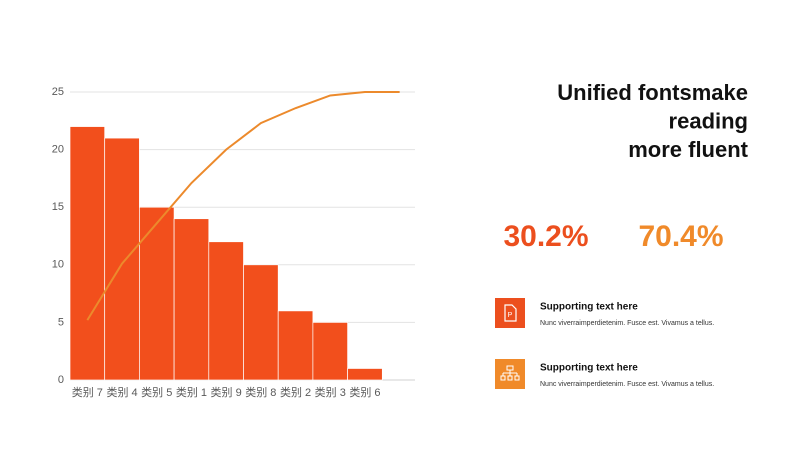  Describe the element at coordinates (61, 322) in the screenshot. I see `y-tick-label: 5` at that location.